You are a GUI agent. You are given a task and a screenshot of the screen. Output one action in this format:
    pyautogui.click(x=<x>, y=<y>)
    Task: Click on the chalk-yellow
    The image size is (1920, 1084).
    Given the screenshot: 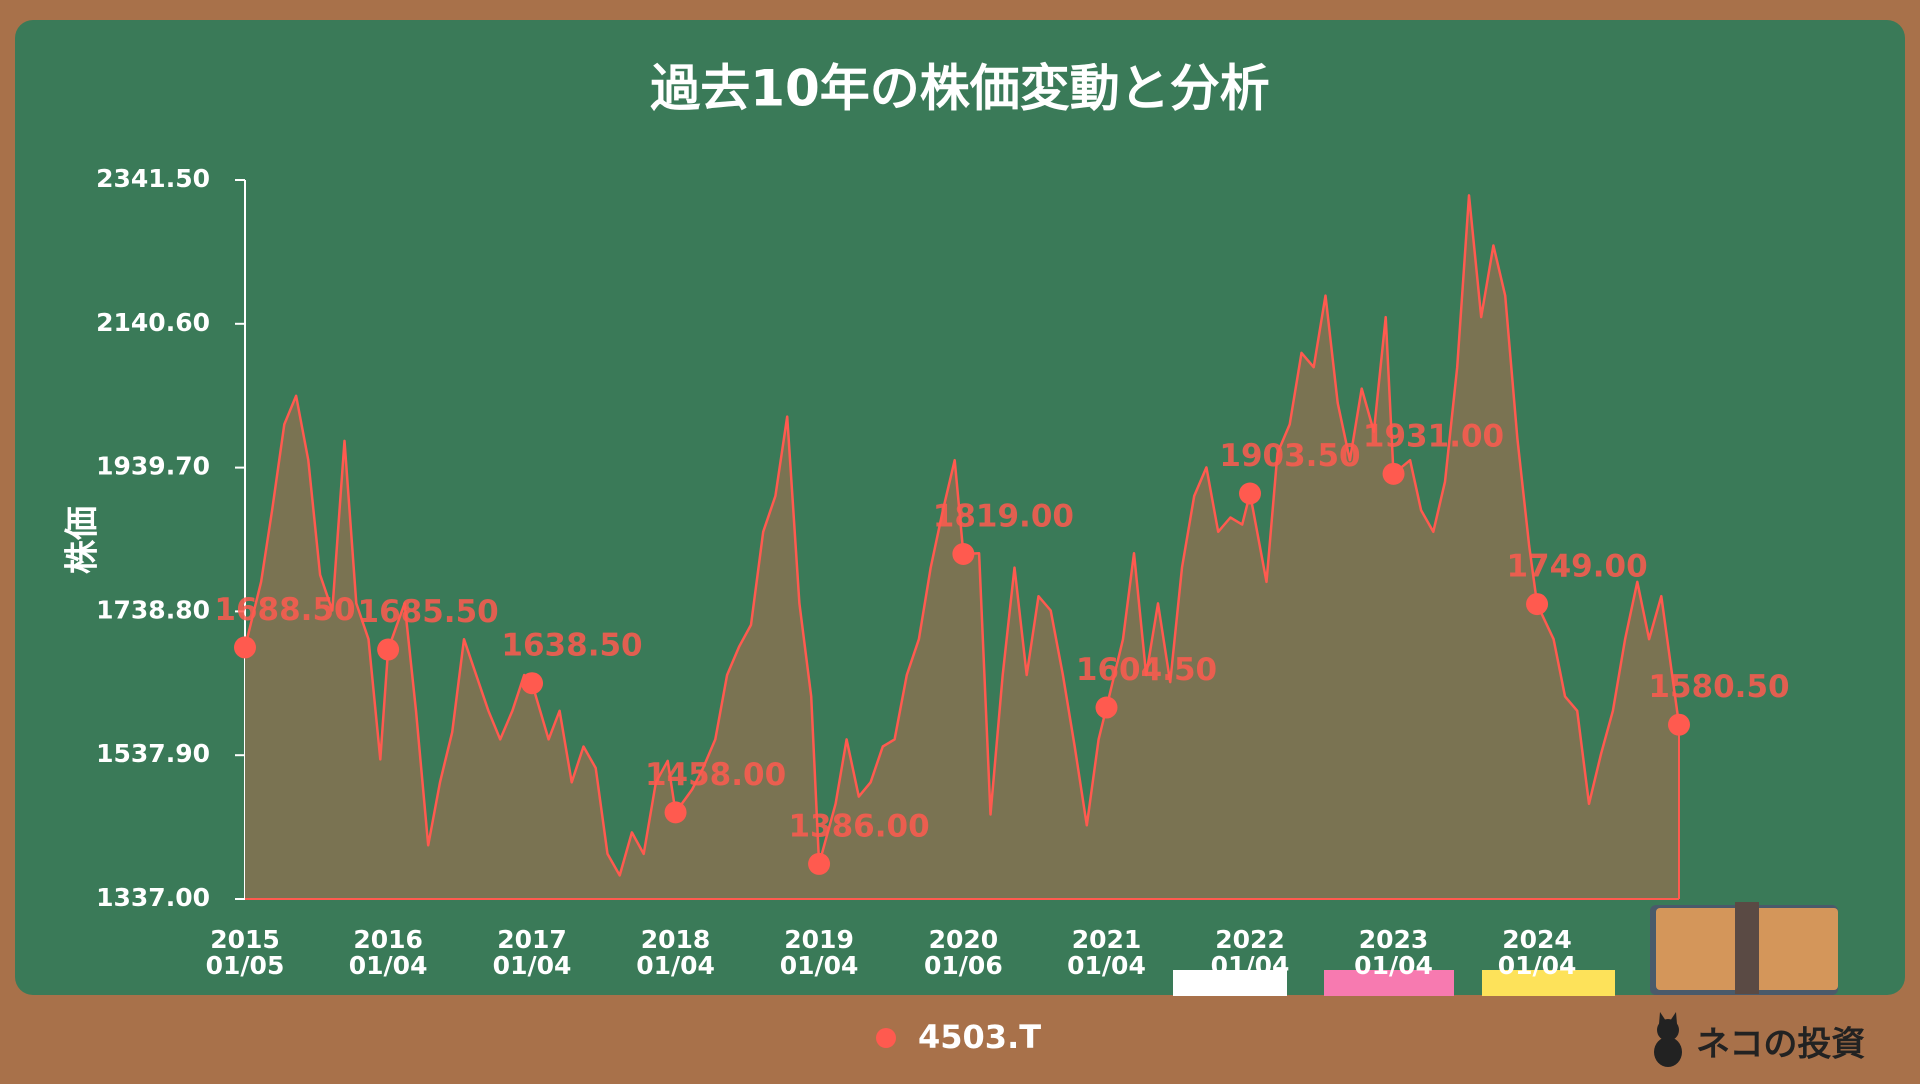 What is the action you would take?
    pyautogui.click(x=1548, y=983)
    